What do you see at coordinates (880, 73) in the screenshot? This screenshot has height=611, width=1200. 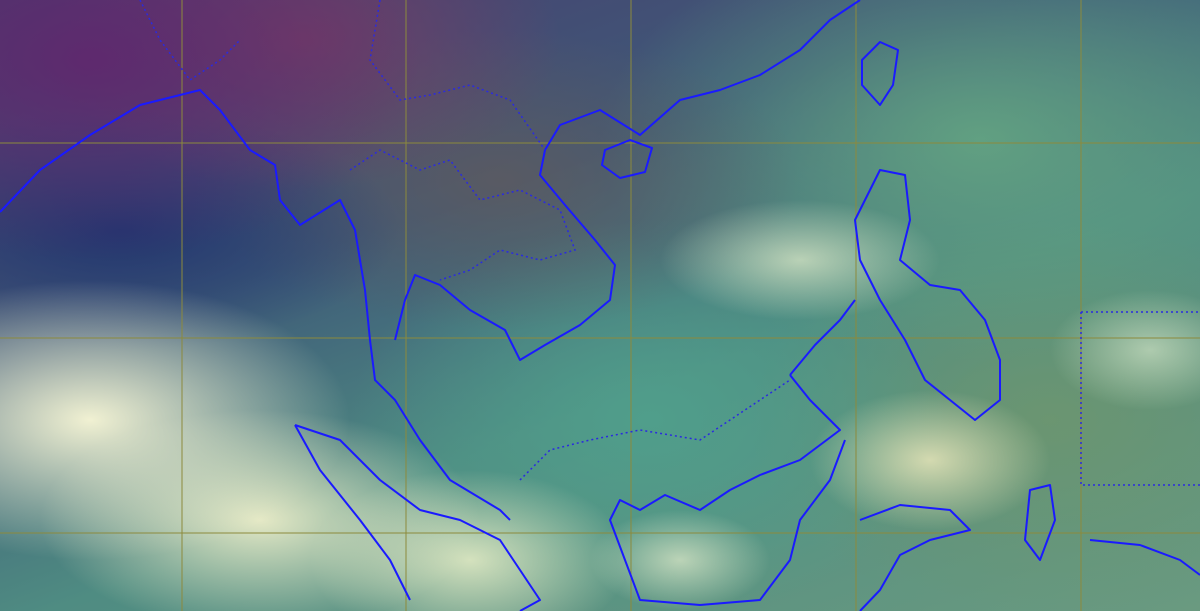 I see `coastline-taiwan` at bounding box center [880, 73].